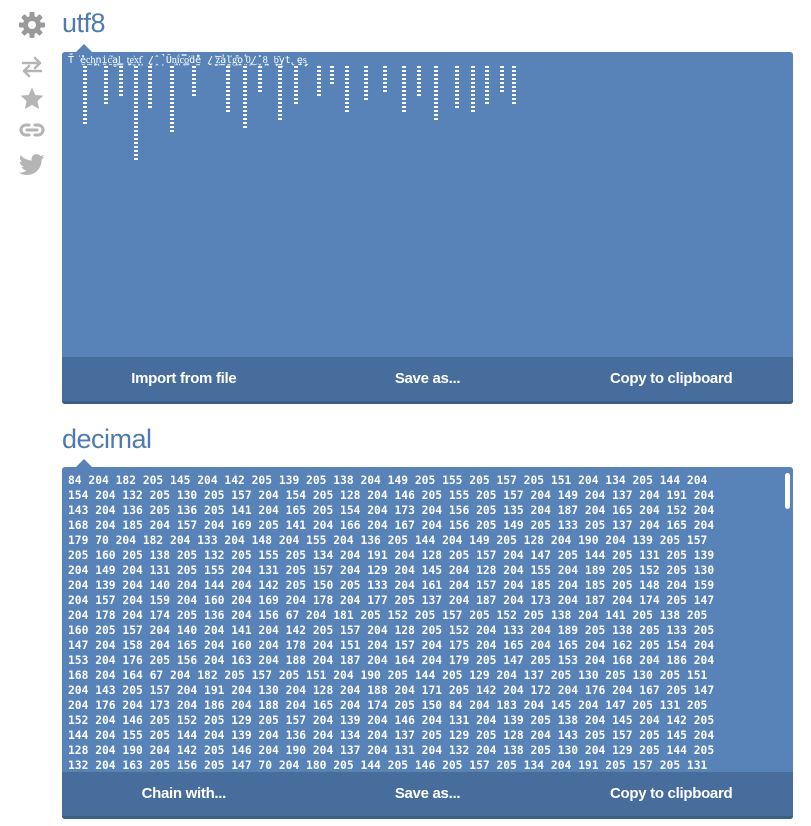  Describe the element at coordinates (787, 491) in the screenshot. I see `decimal-scrollbar` at that location.